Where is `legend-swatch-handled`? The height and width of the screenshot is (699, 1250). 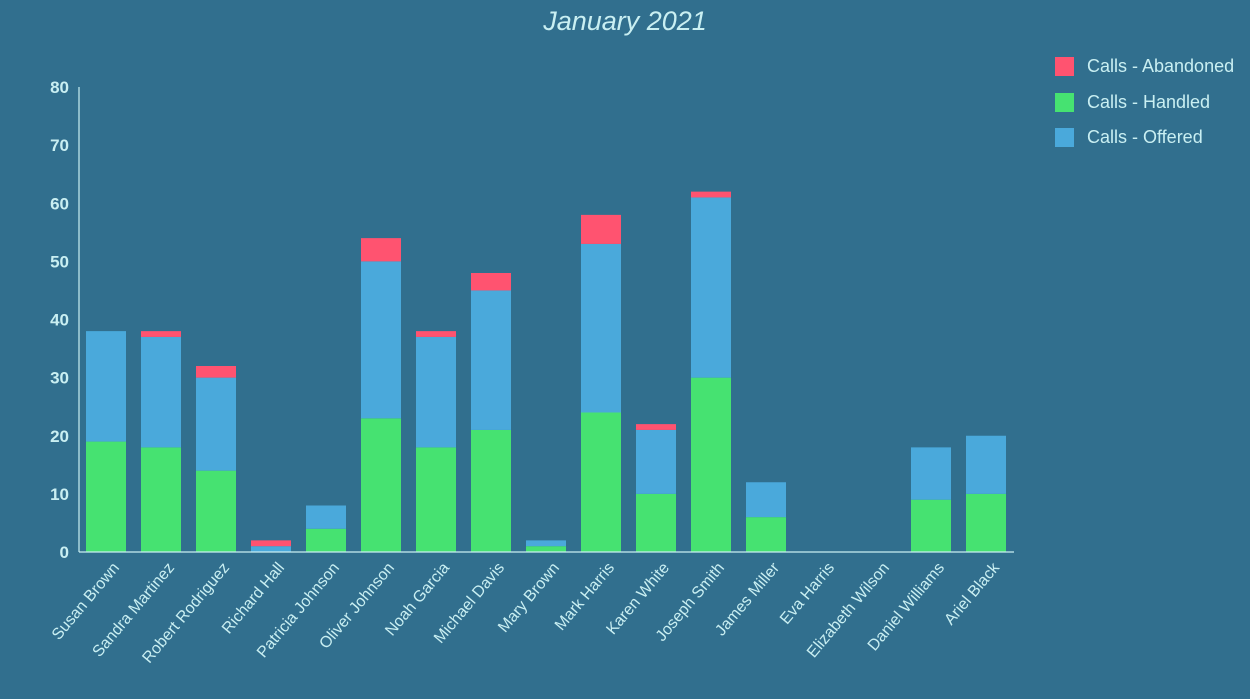
legend-swatch-handled is located at coordinates (1064, 102).